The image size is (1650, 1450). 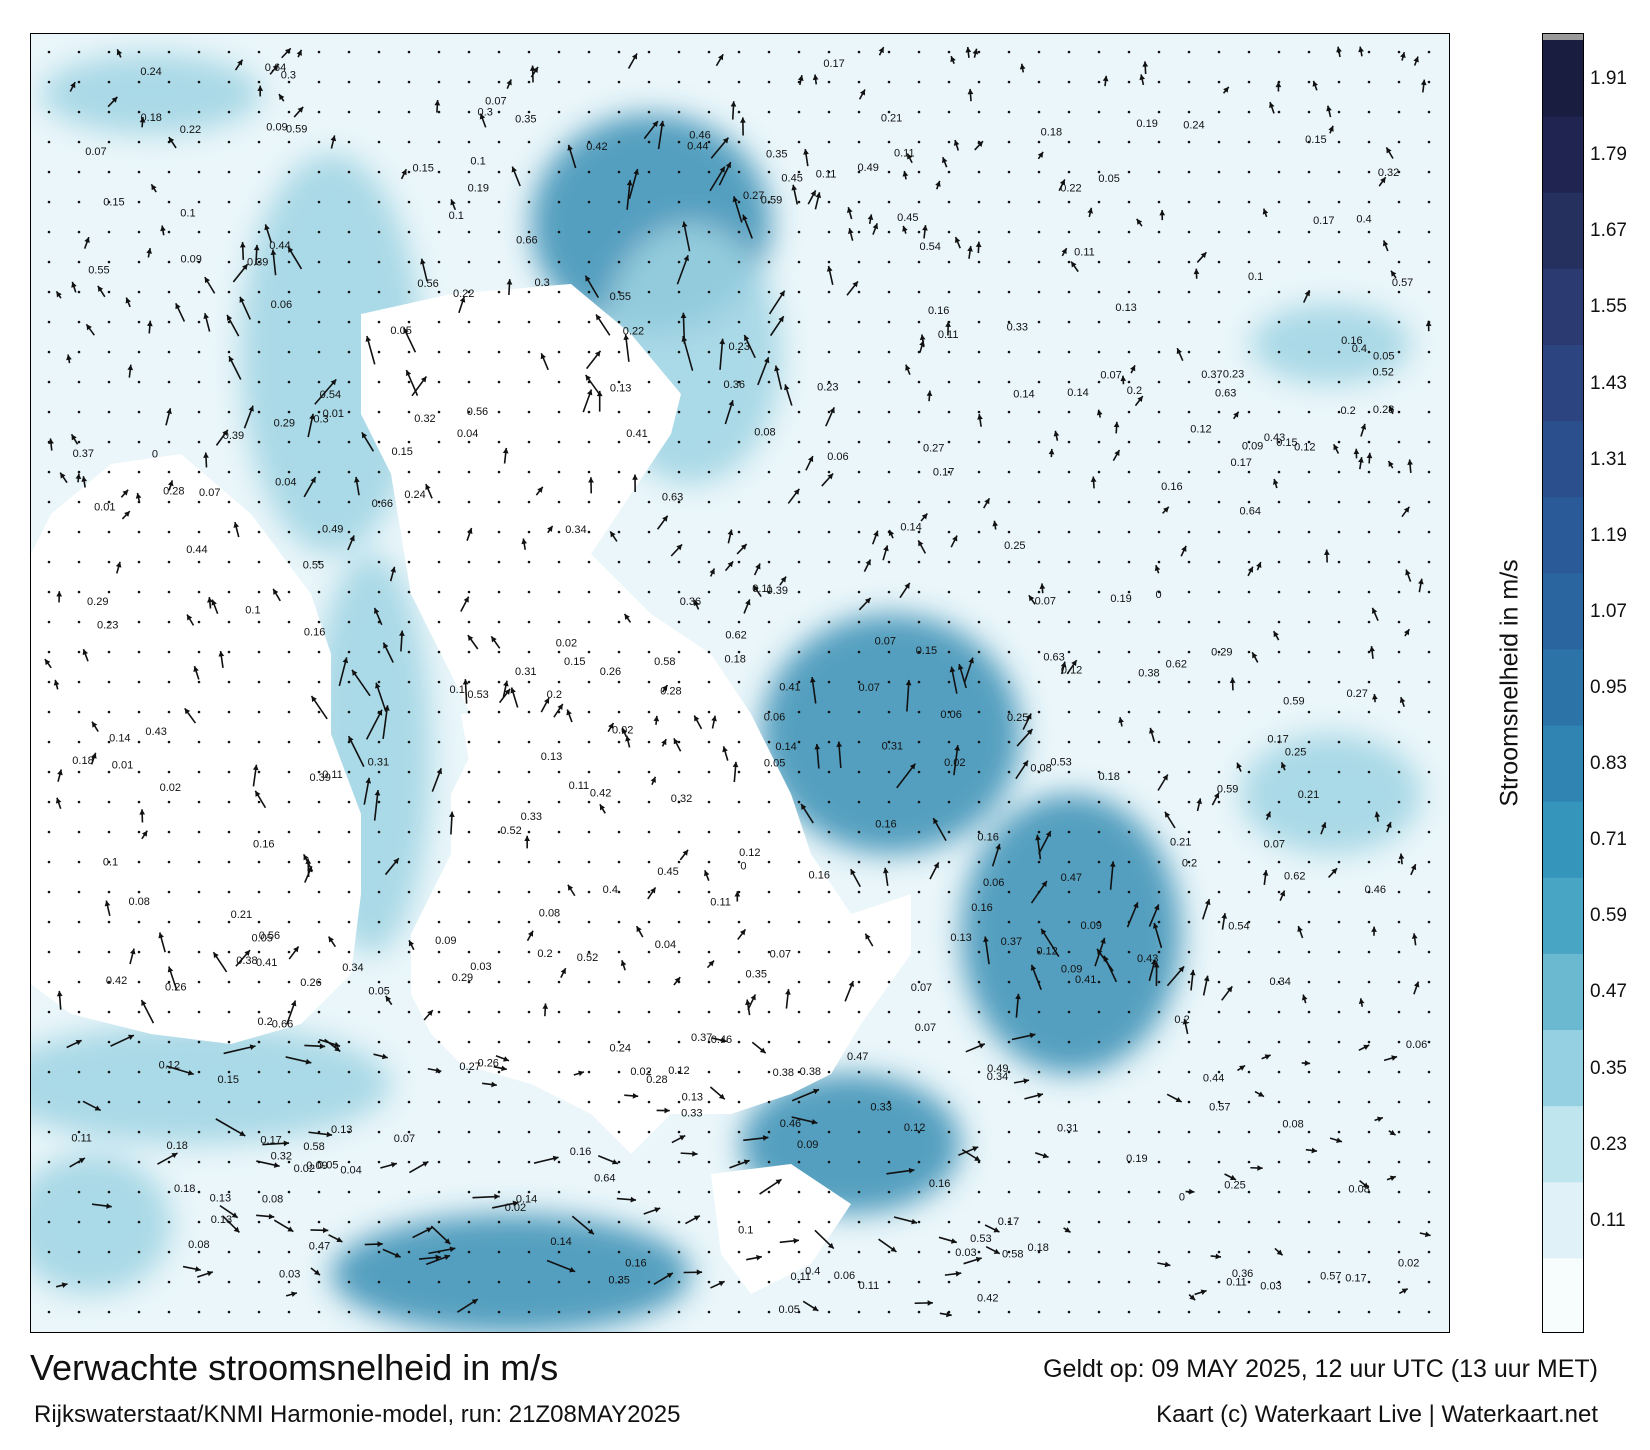 I want to click on colorbar-band, so click(x=1563, y=1144).